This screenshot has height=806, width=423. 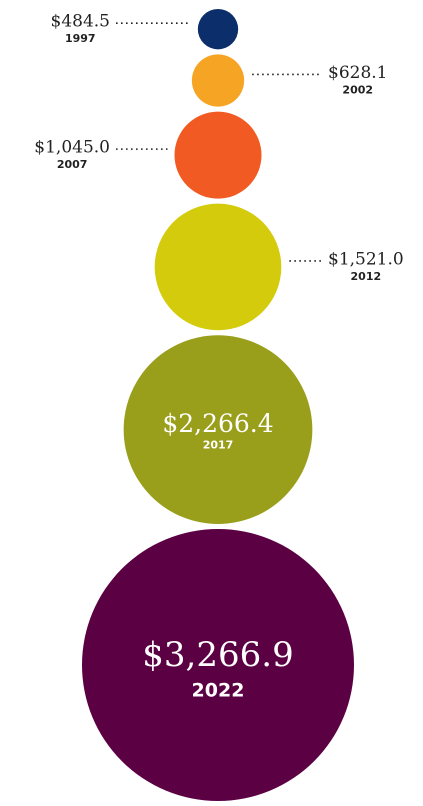 I want to click on year-label: 2017, so click(x=218, y=445).